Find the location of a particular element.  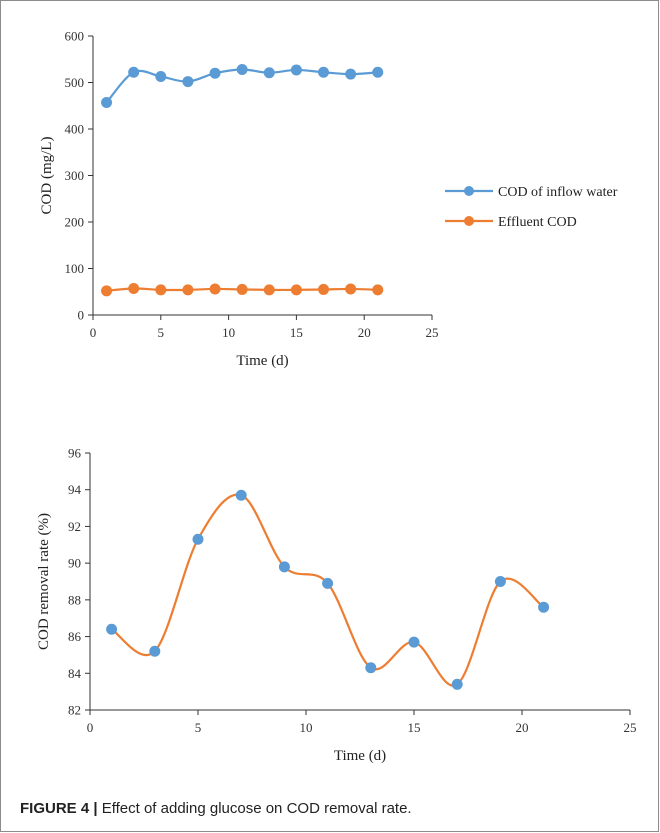

y-tick-label: 84 is located at coordinates (75, 673).